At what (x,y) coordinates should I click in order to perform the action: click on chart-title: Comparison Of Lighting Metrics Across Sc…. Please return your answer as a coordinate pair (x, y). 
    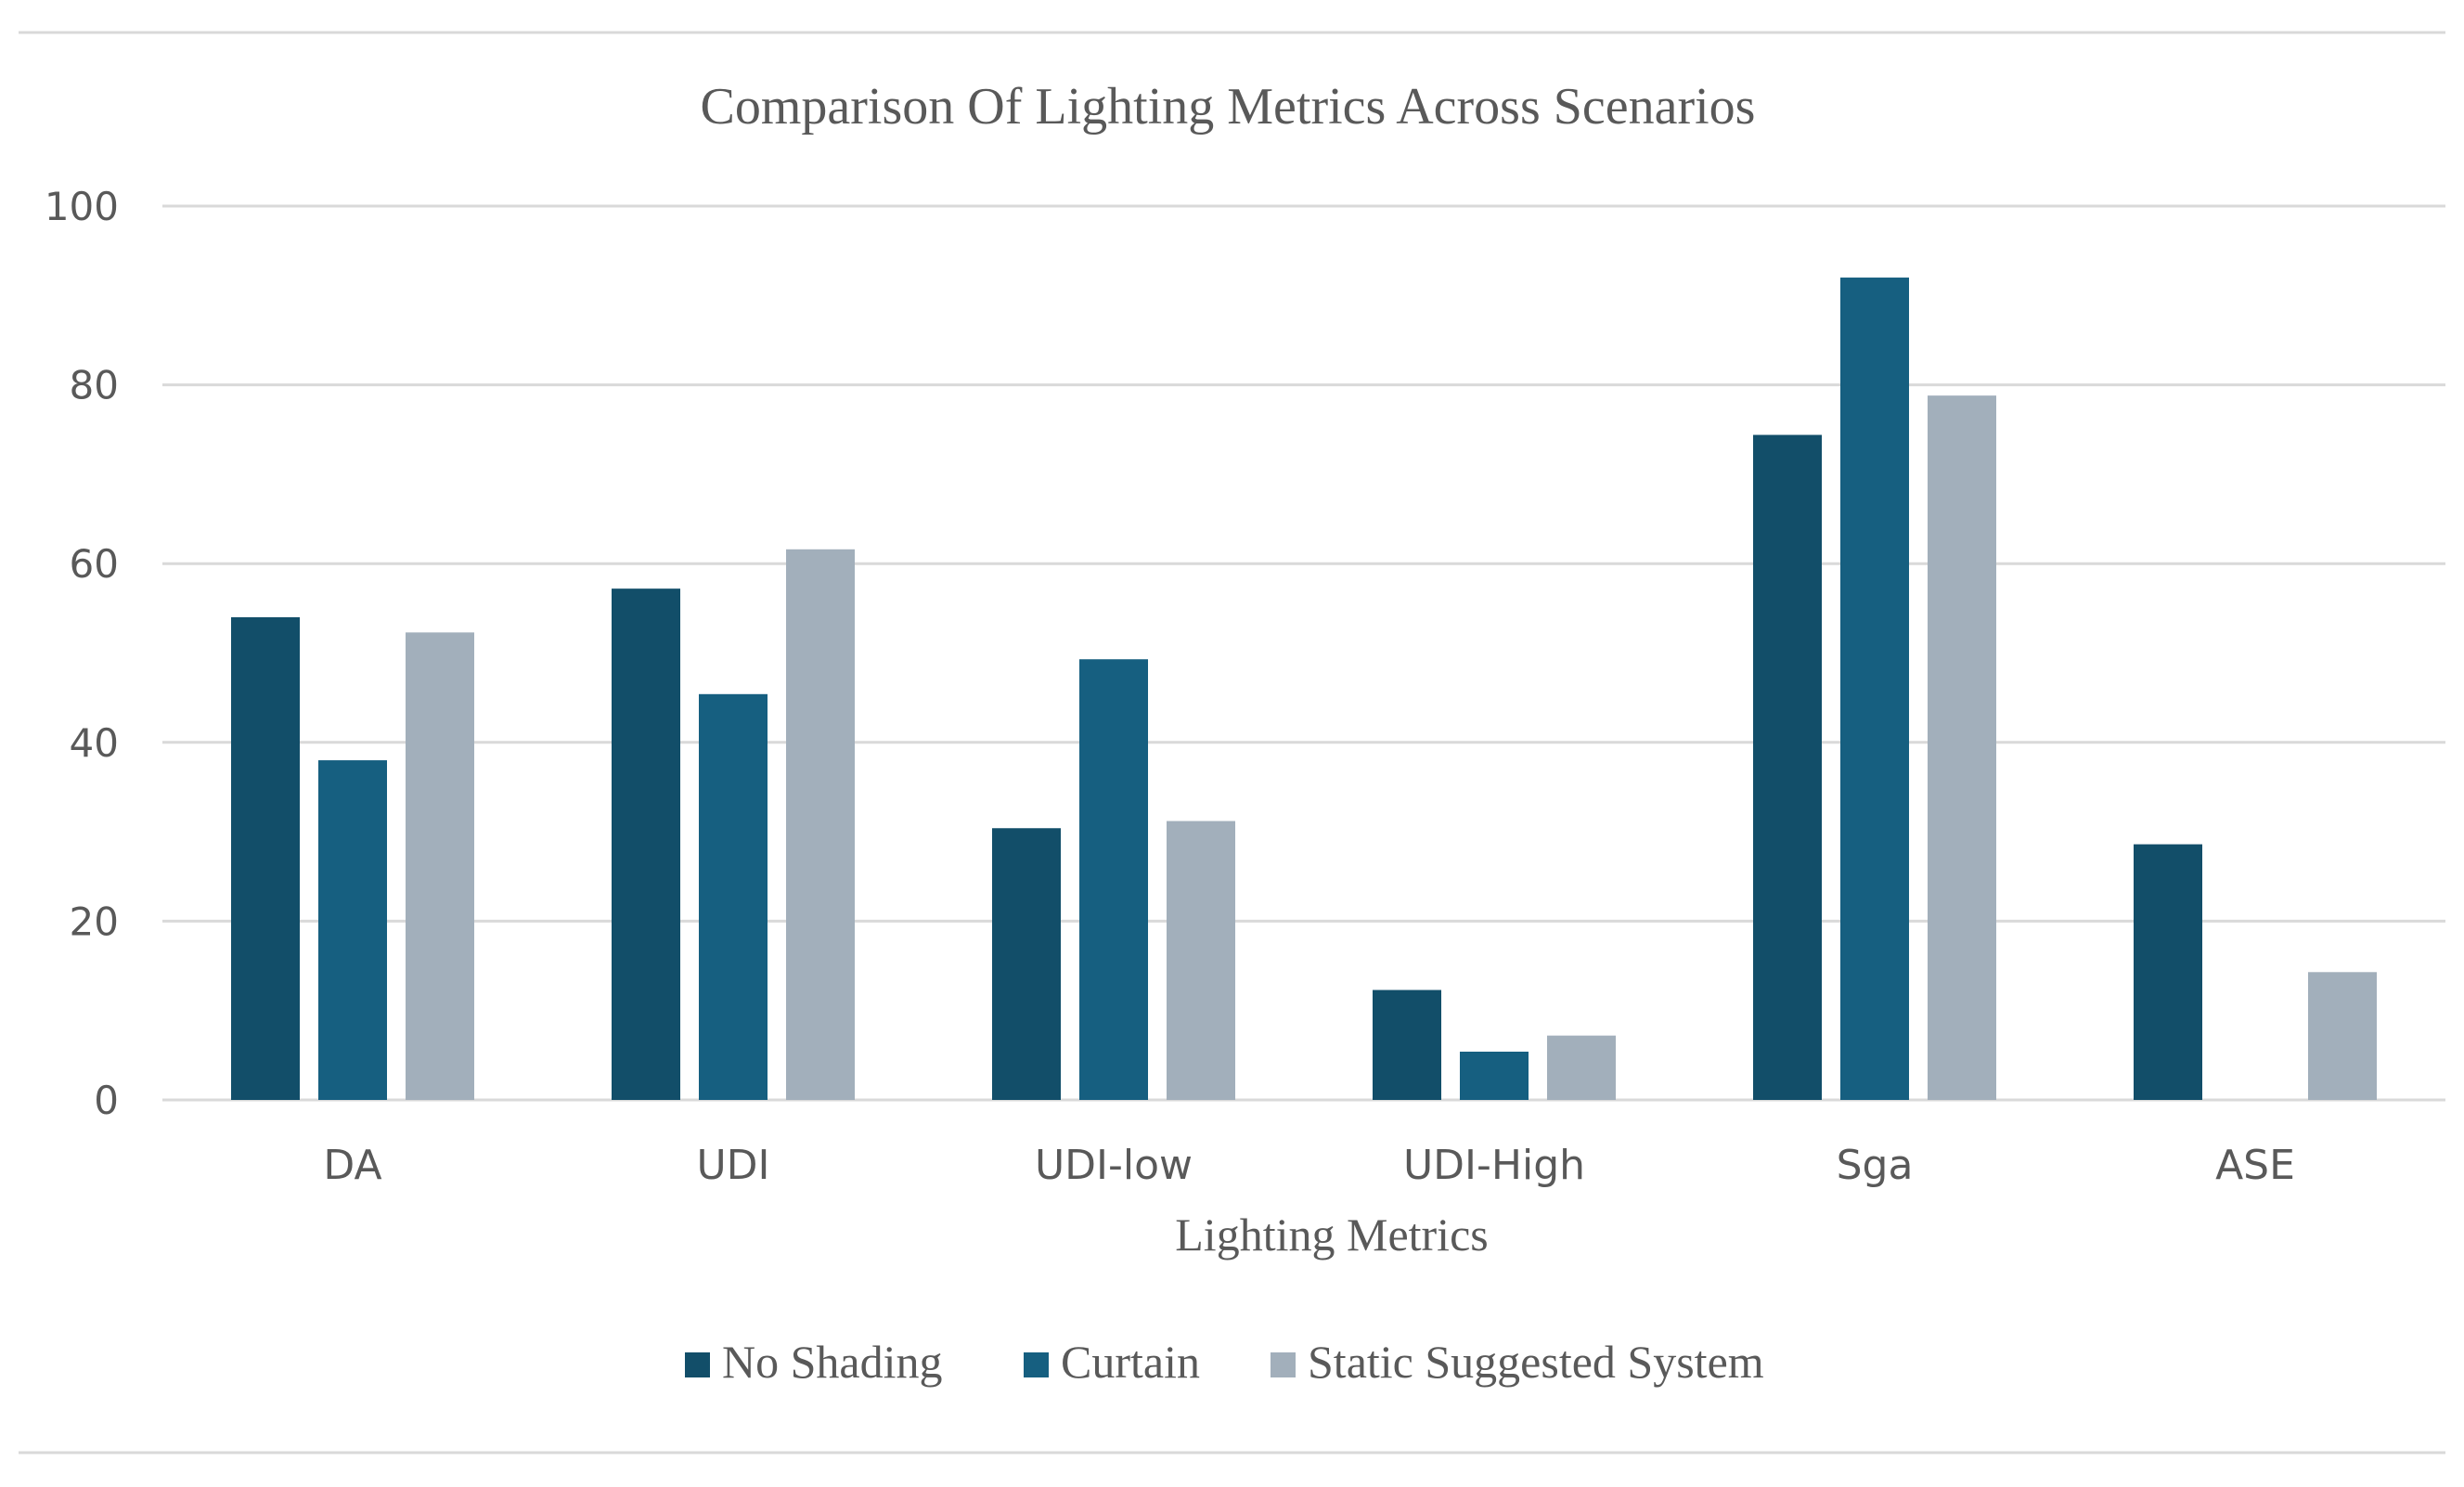
    Looking at the image, I should click on (1229, 107).